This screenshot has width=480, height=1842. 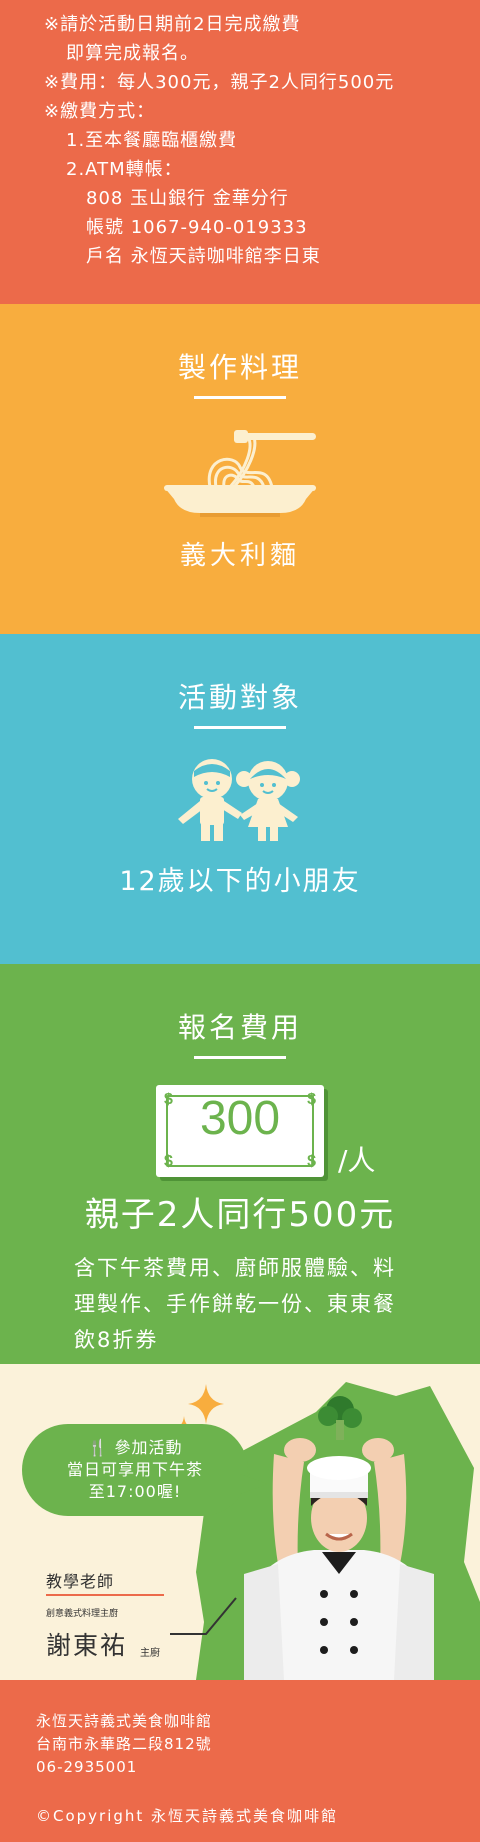 I want to click on section-title: 活動對象, so click(x=239, y=697).